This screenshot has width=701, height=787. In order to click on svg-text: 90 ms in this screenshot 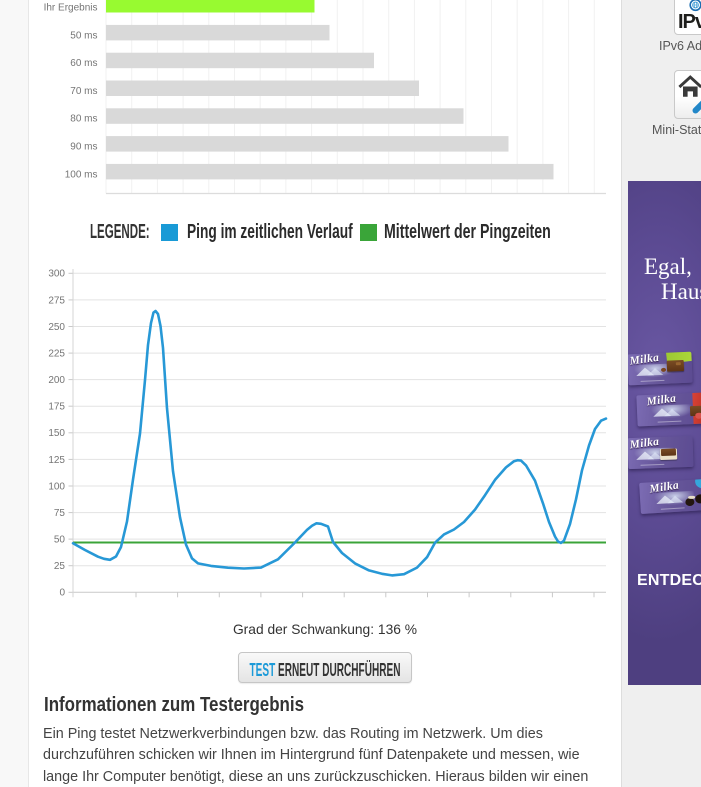, I will do `click(83, 147)`.